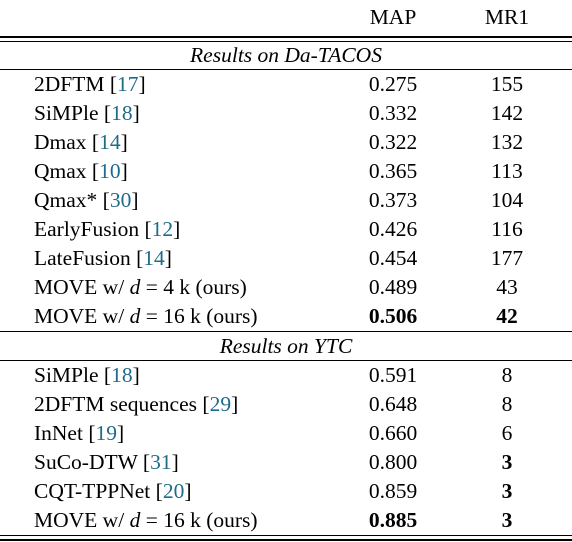 The width and height of the screenshot is (572, 542). What do you see at coordinates (286, 360) in the screenshot?
I see `section-ytc-rule` at bounding box center [286, 360].